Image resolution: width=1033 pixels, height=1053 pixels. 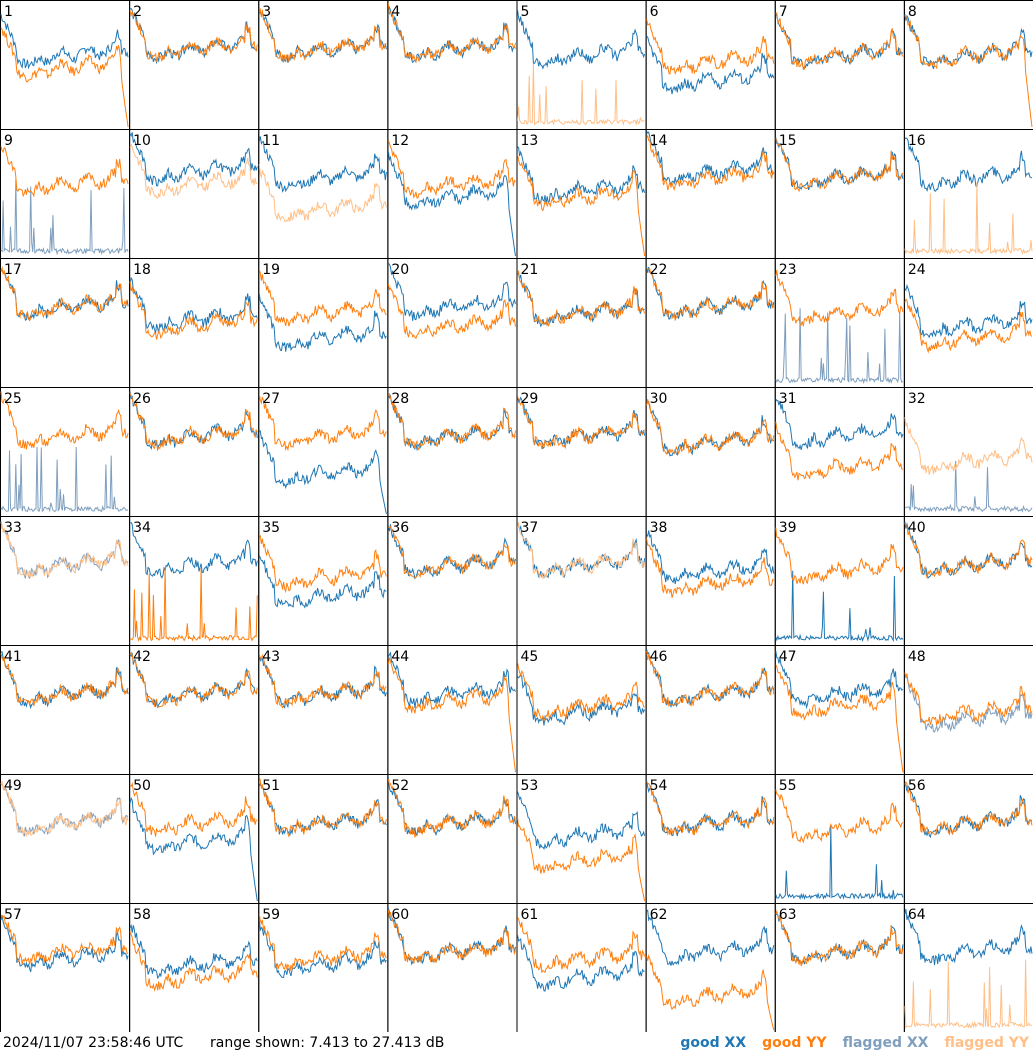 I want to click on panel-number: 12, so click(x=400, y=141).